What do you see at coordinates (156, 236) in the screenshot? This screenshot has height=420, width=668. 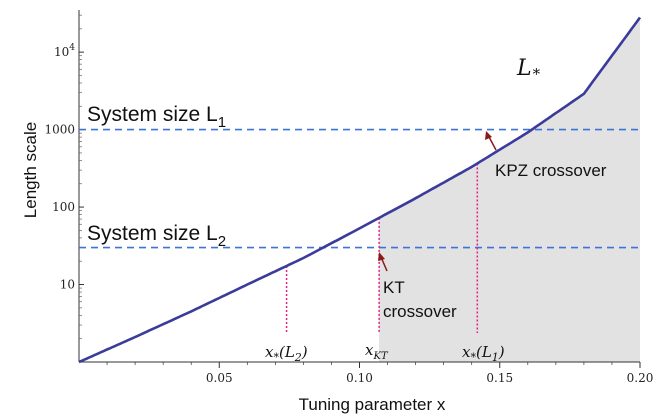 I see `system-size-L2-label: System size L2` at bounding box center [156, 236].